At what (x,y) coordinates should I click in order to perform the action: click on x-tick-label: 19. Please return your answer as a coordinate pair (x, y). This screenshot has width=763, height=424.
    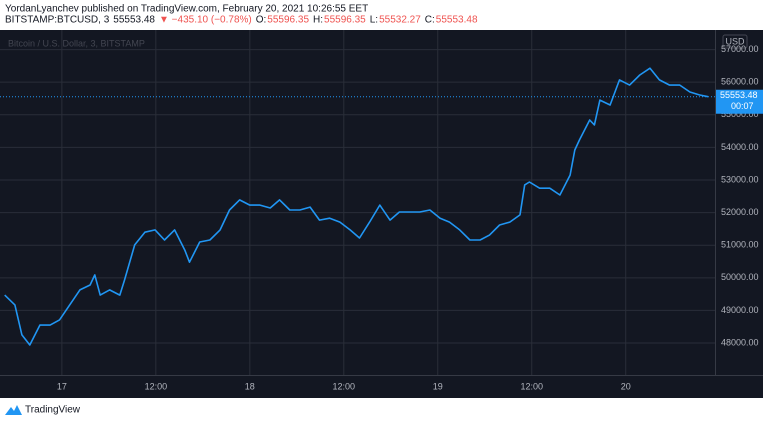
    Looking at the image, I should click on (438, 386).